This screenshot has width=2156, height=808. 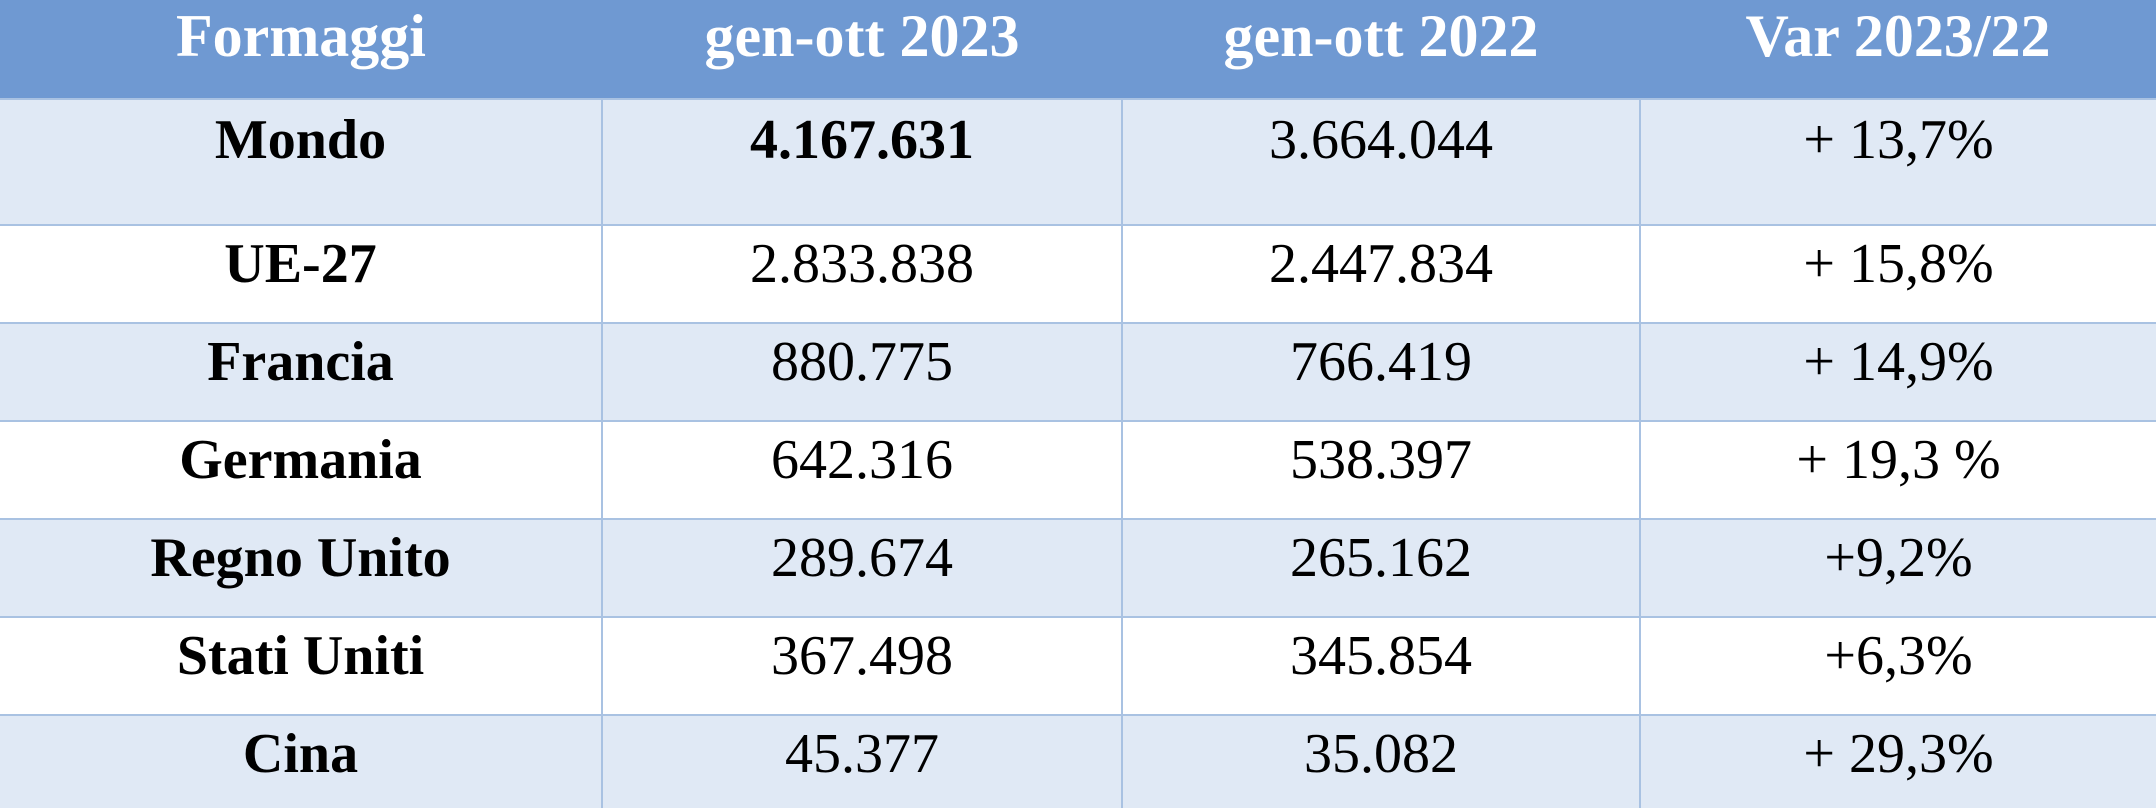 I want to click on row-label-ue-27: UE-27, so click(x=301, y=273).